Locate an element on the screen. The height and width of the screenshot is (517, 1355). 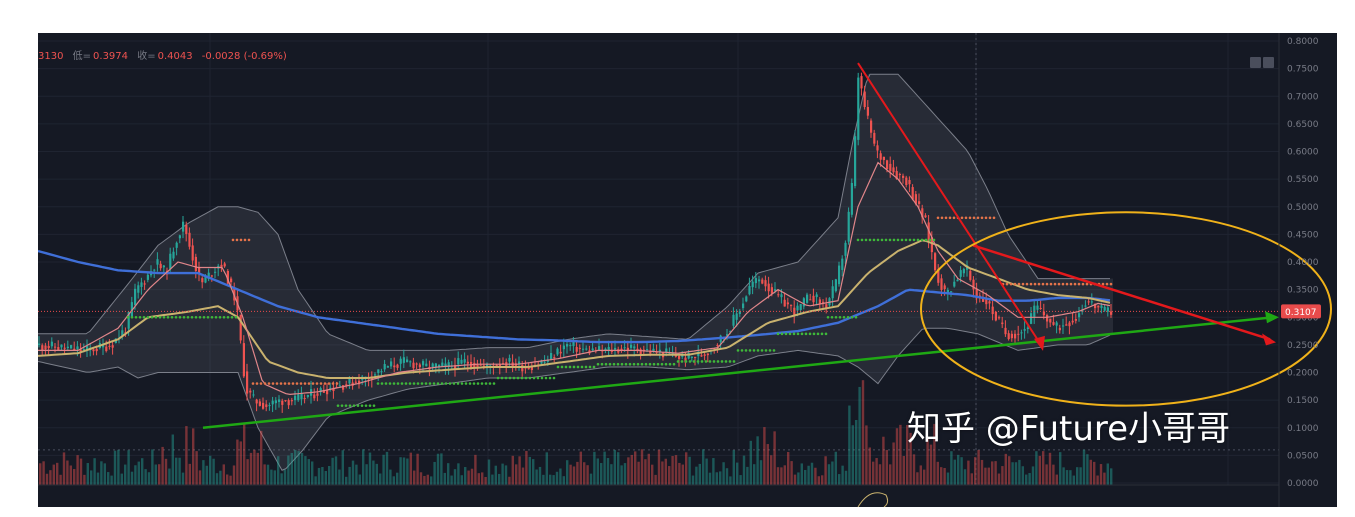
y-tick-label: 0.1000 is located at coordinates (1303, 429).